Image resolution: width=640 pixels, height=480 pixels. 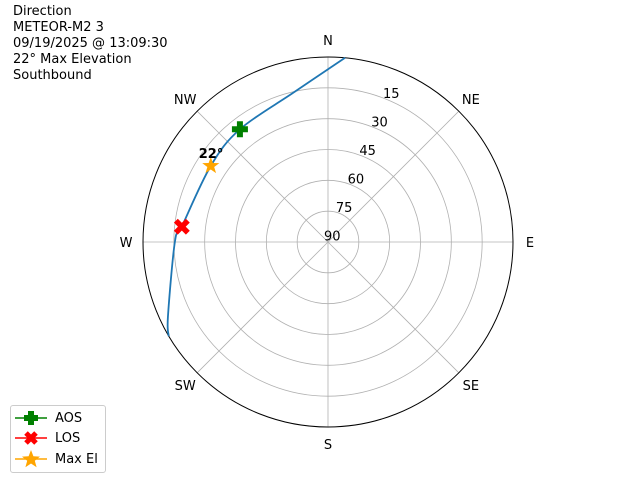 I want to click on direction-label-se: SE, so click(x=471, y=386).